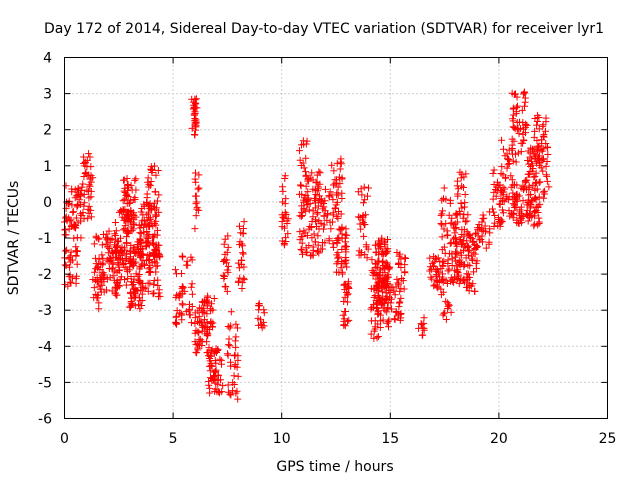  Describe the element at coordinates (45, 420) in the screenshot. I see `y-tick-label: -6` at that location.